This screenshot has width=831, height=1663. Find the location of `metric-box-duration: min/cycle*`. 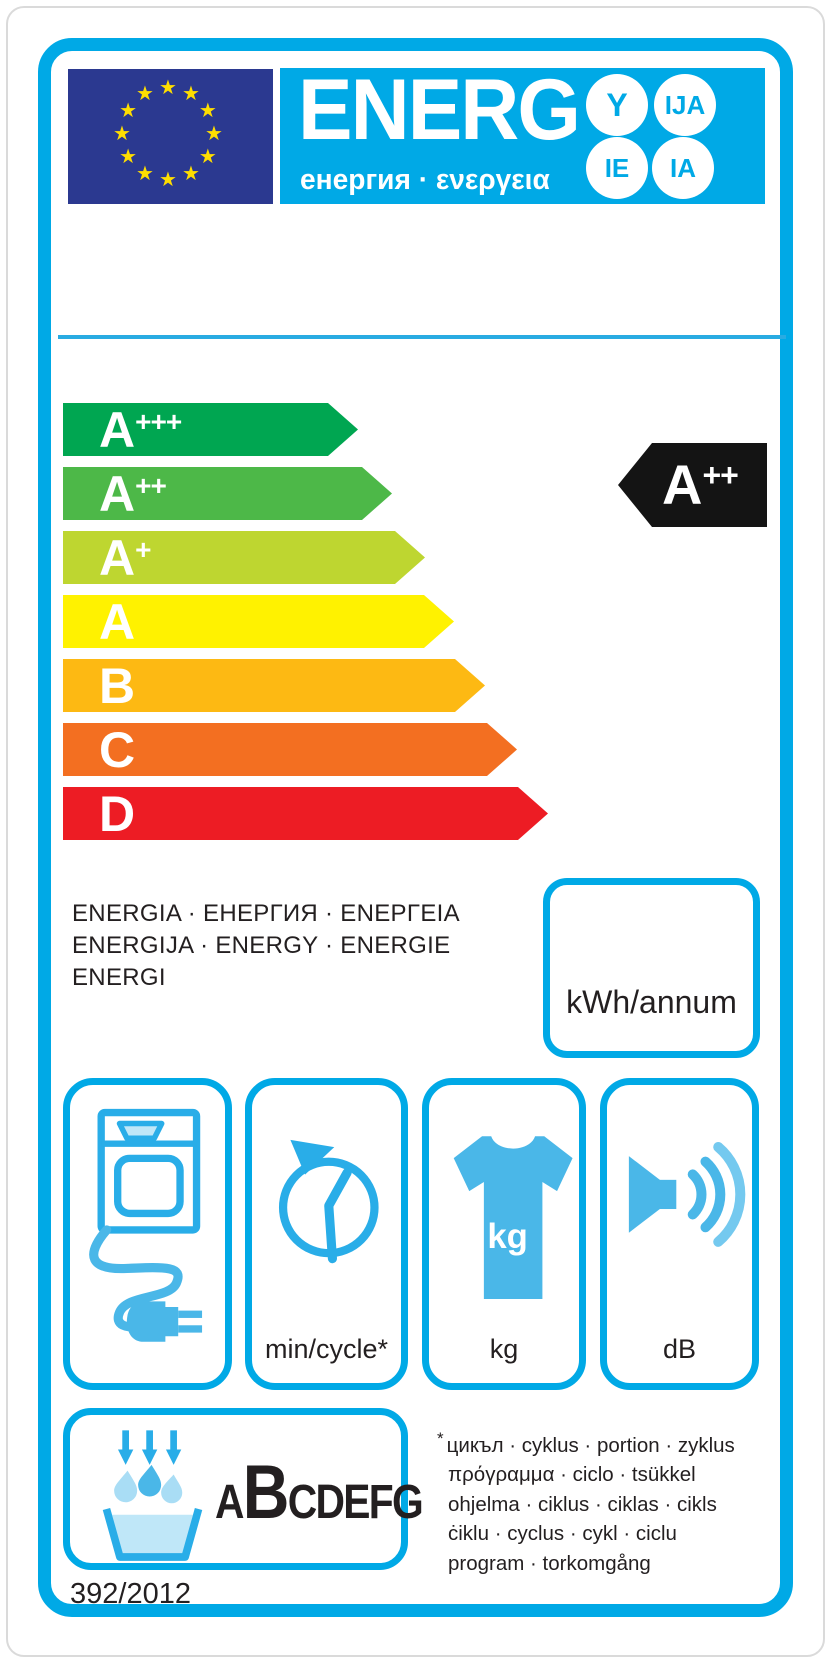

metric-box-duration: min/cycle* is located at coordinates (326, 1234).